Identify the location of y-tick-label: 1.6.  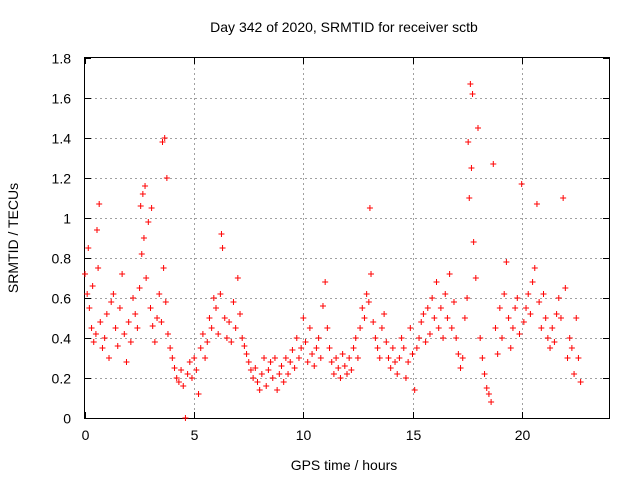
(62, 99).